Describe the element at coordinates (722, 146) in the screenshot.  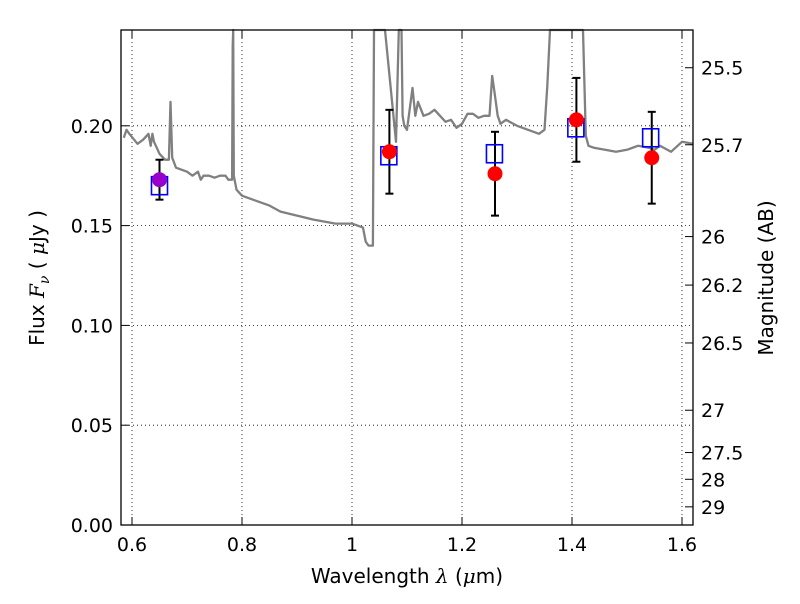
I see `magnitude-tick-label: 25.7` at that location.